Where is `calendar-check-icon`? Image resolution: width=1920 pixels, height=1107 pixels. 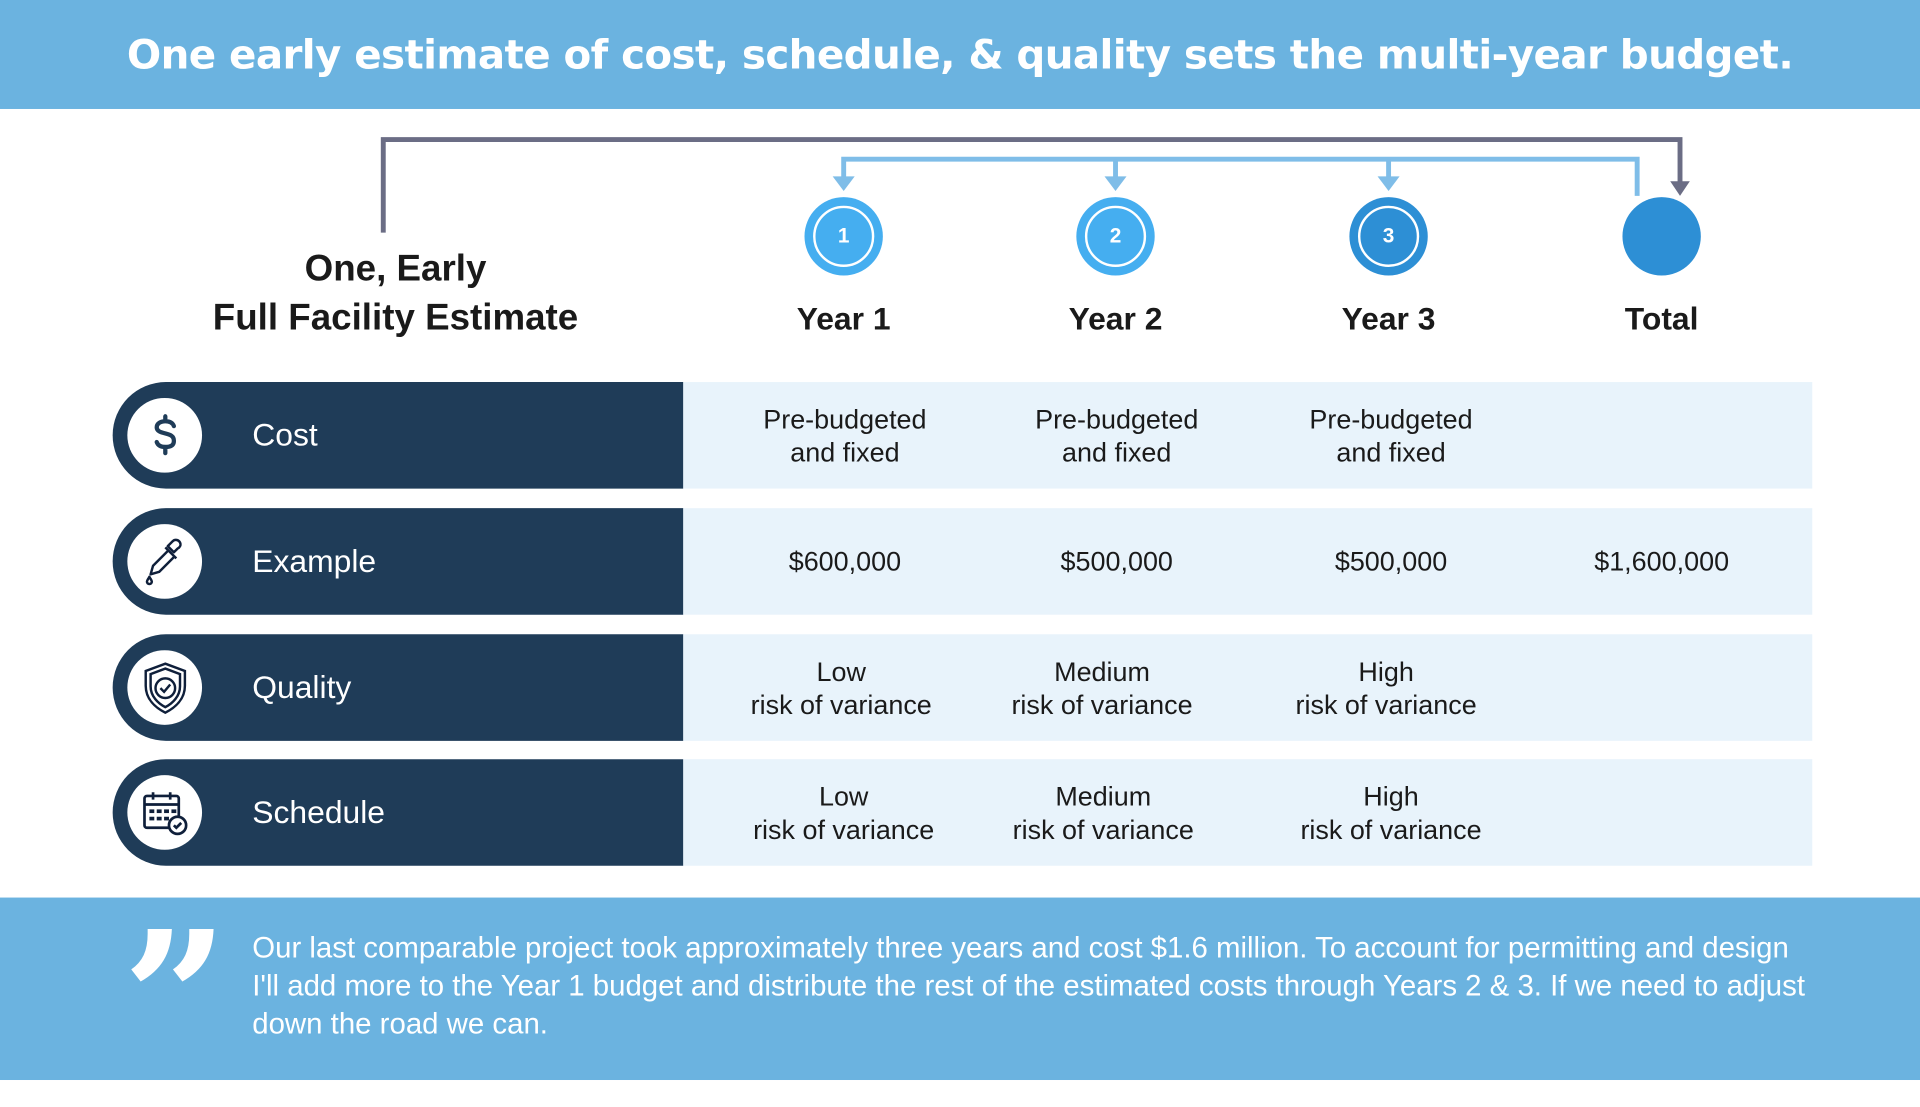
calendar-check-icon is located at coordinates (165, 812).